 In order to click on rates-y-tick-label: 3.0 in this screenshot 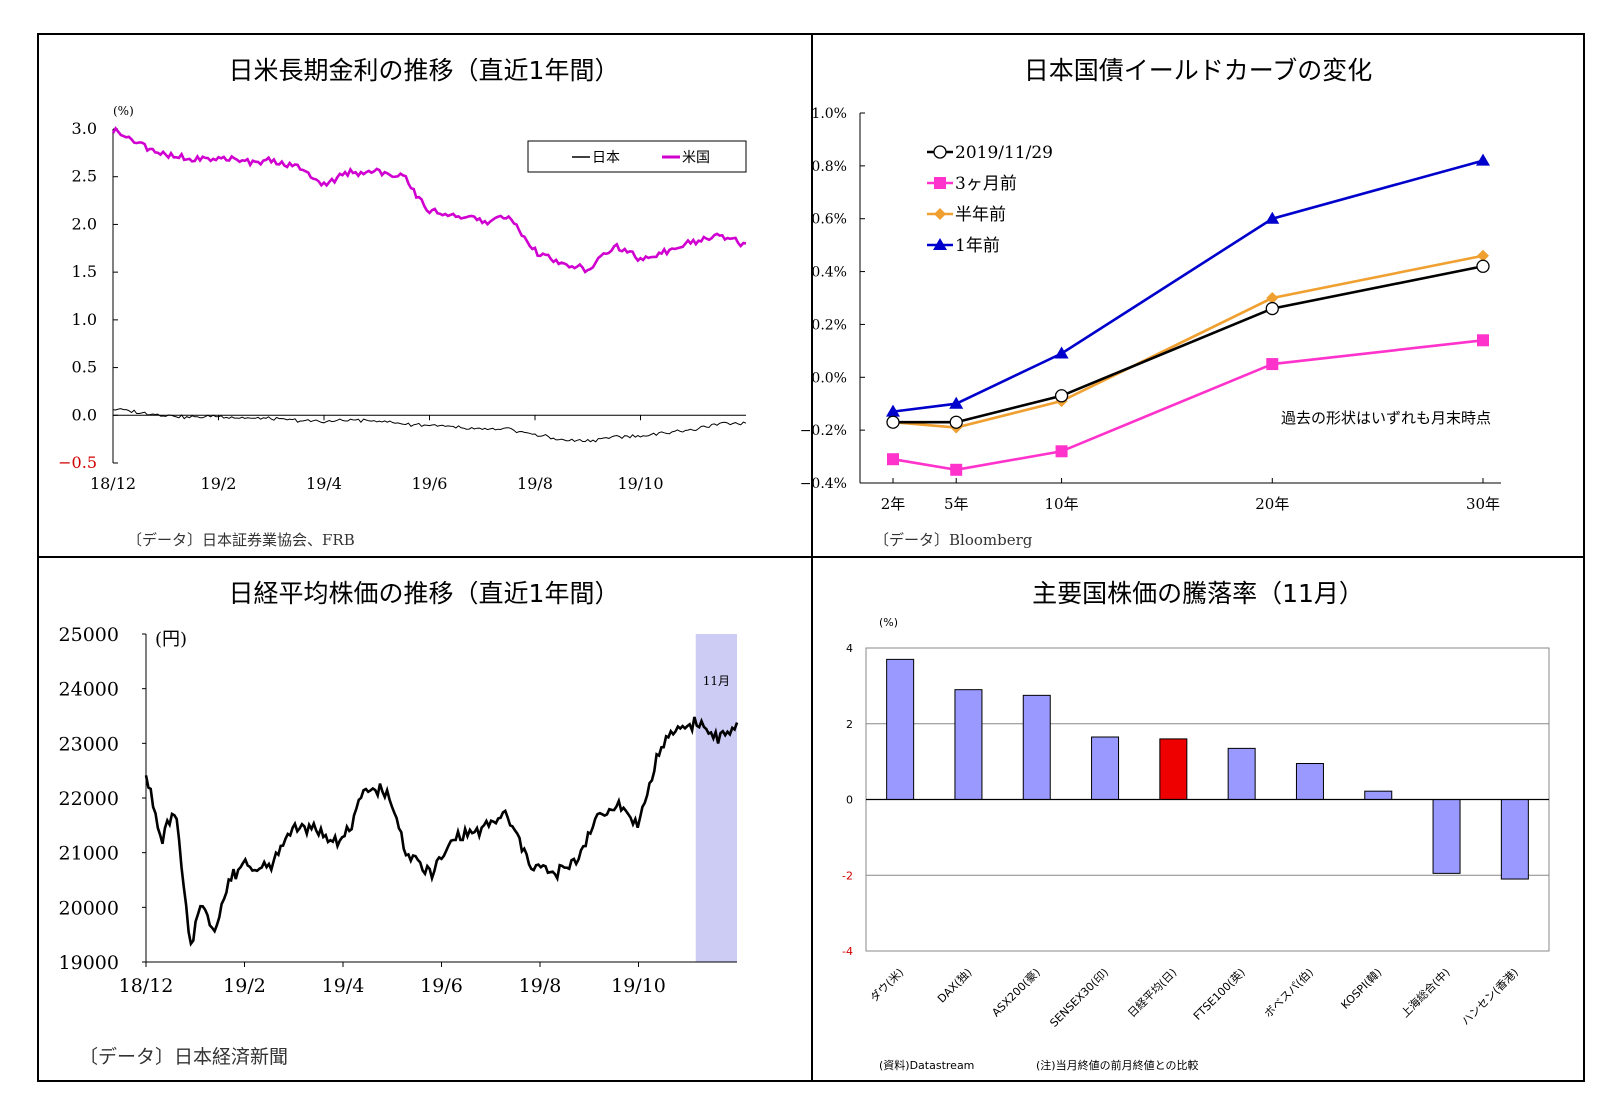, I will do `click(84, 128)`.